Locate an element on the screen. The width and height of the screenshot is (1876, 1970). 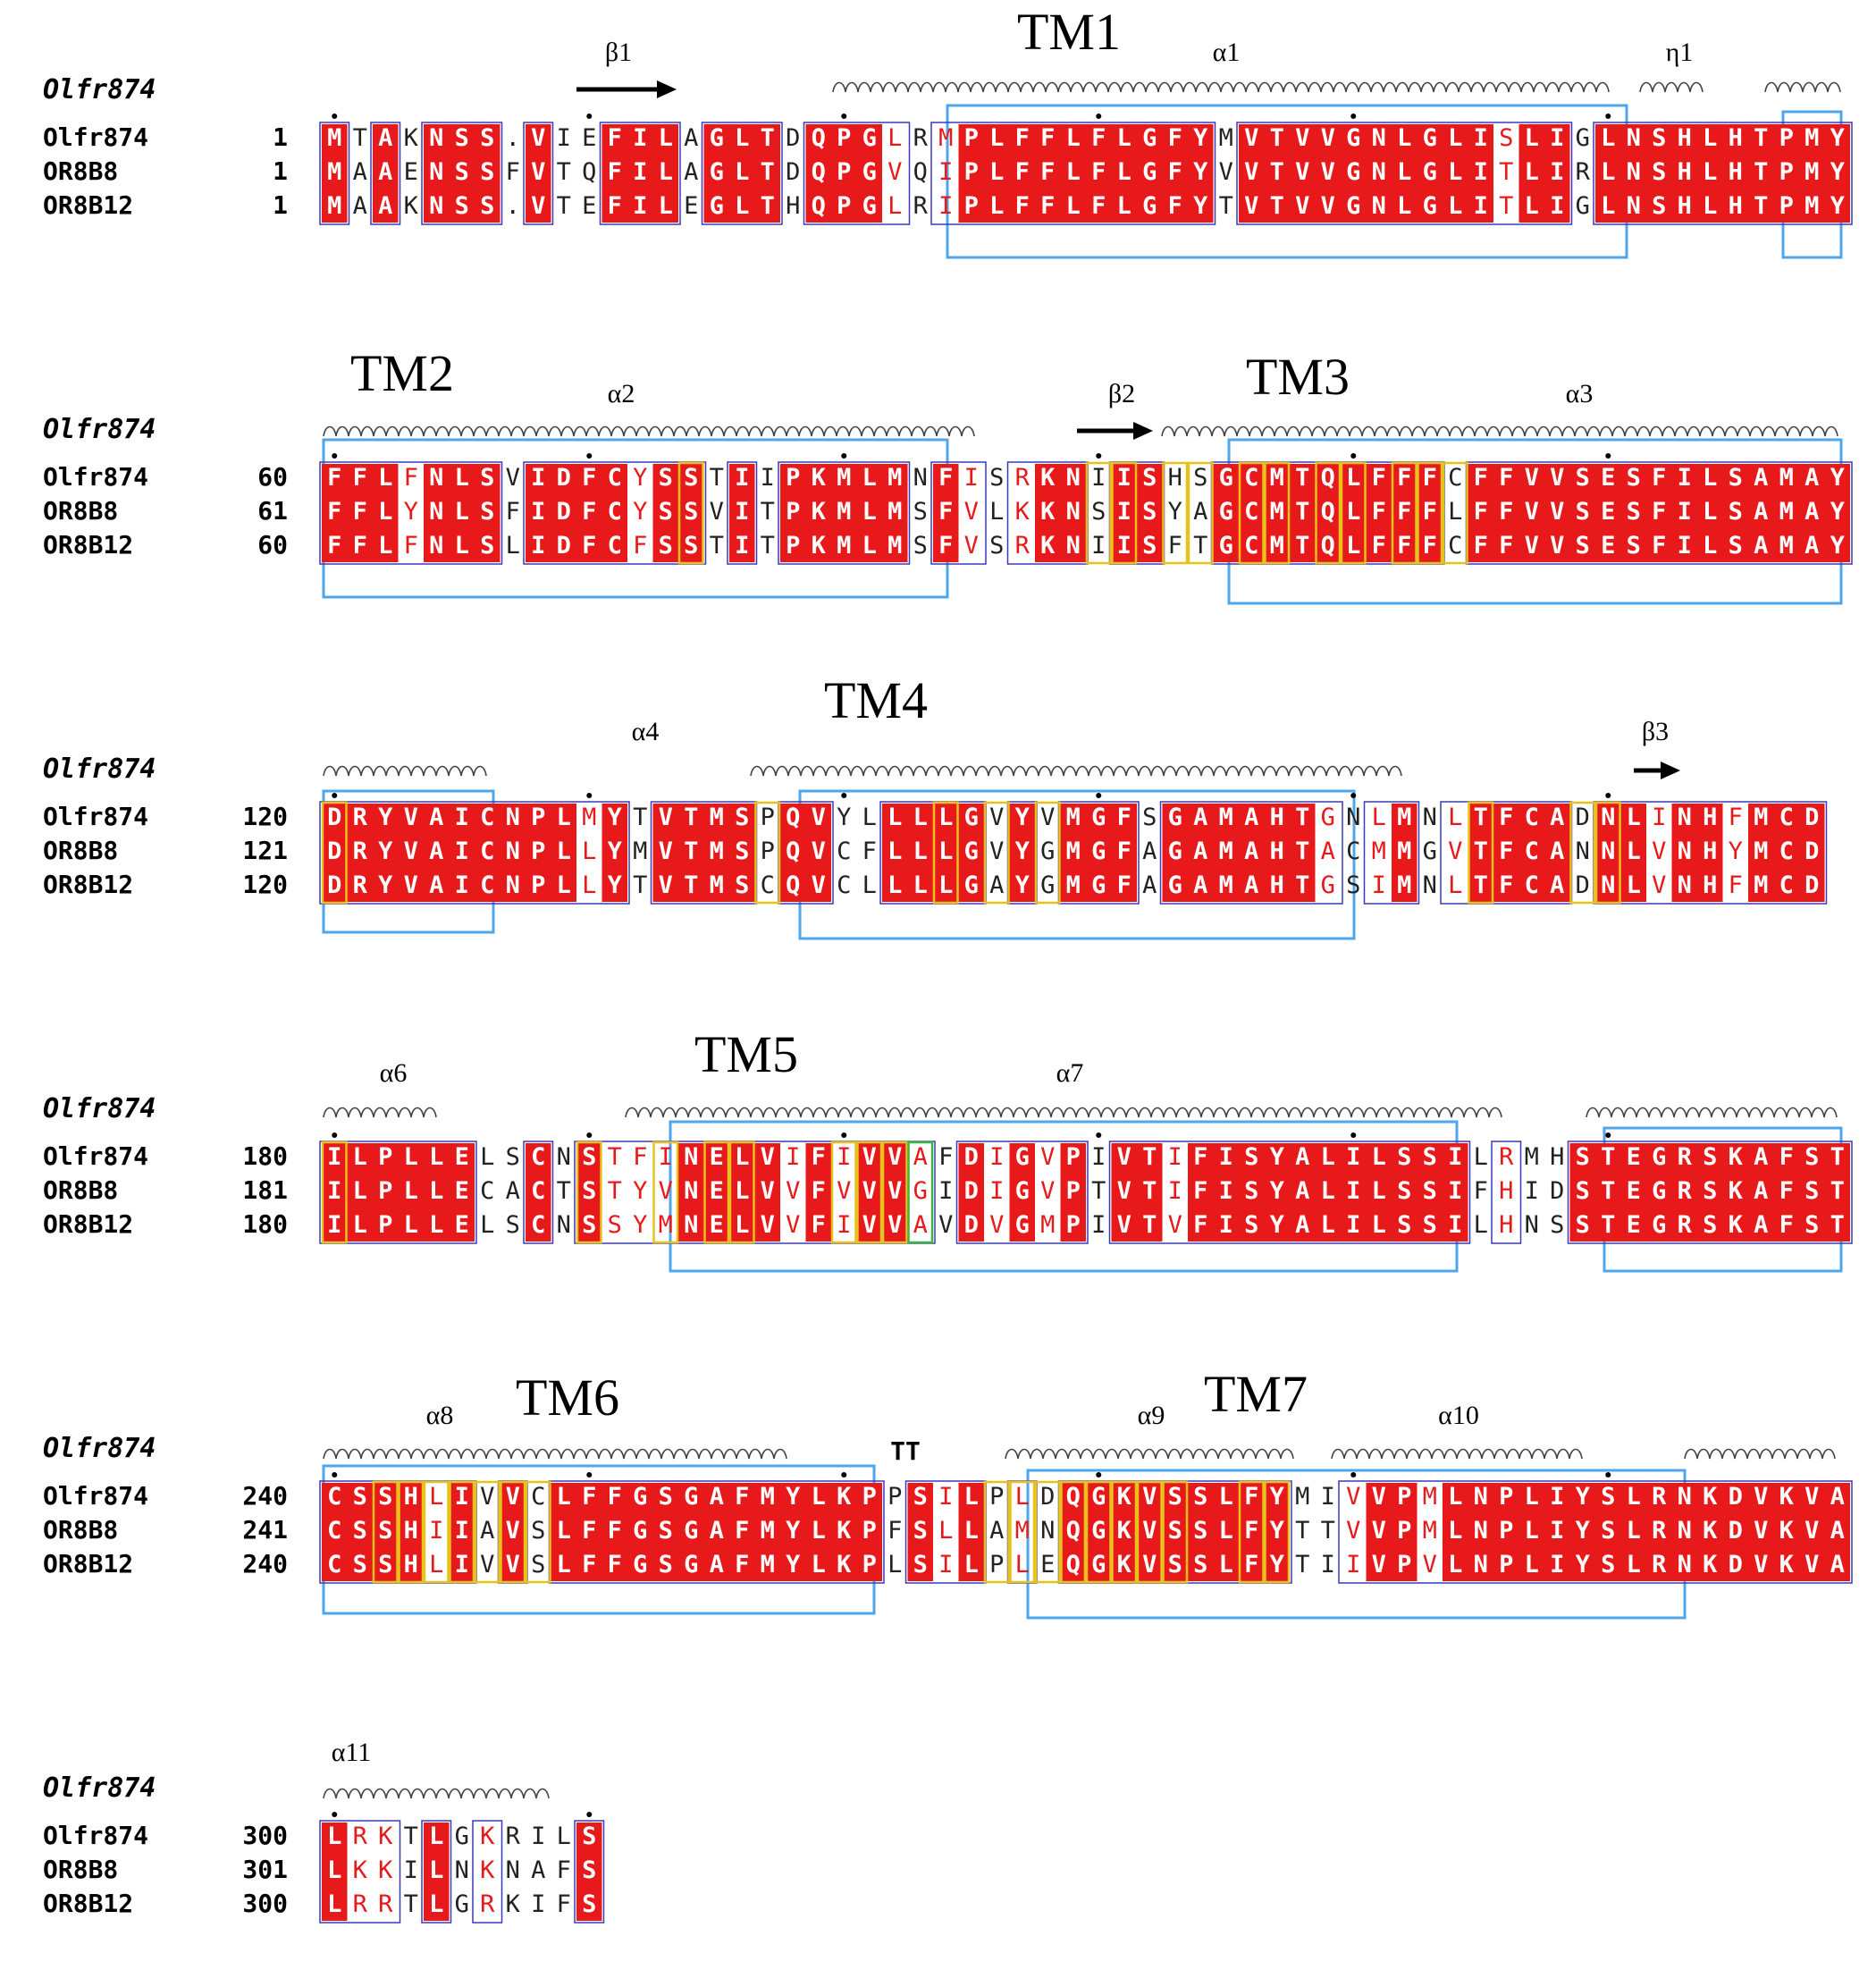
sequence-start-number: 300 is located at coordinates (265, 1835).